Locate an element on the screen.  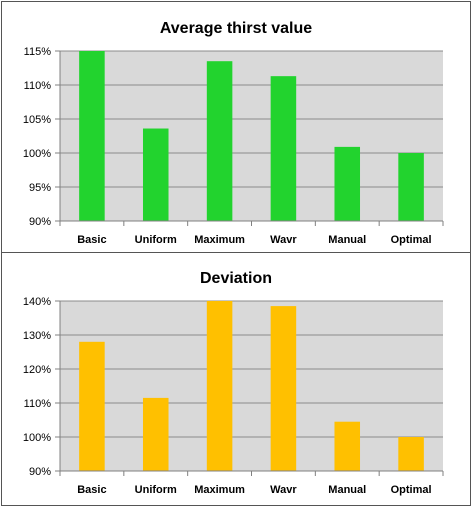
y-tick-label: 140% is located at coordinates (37, 302).